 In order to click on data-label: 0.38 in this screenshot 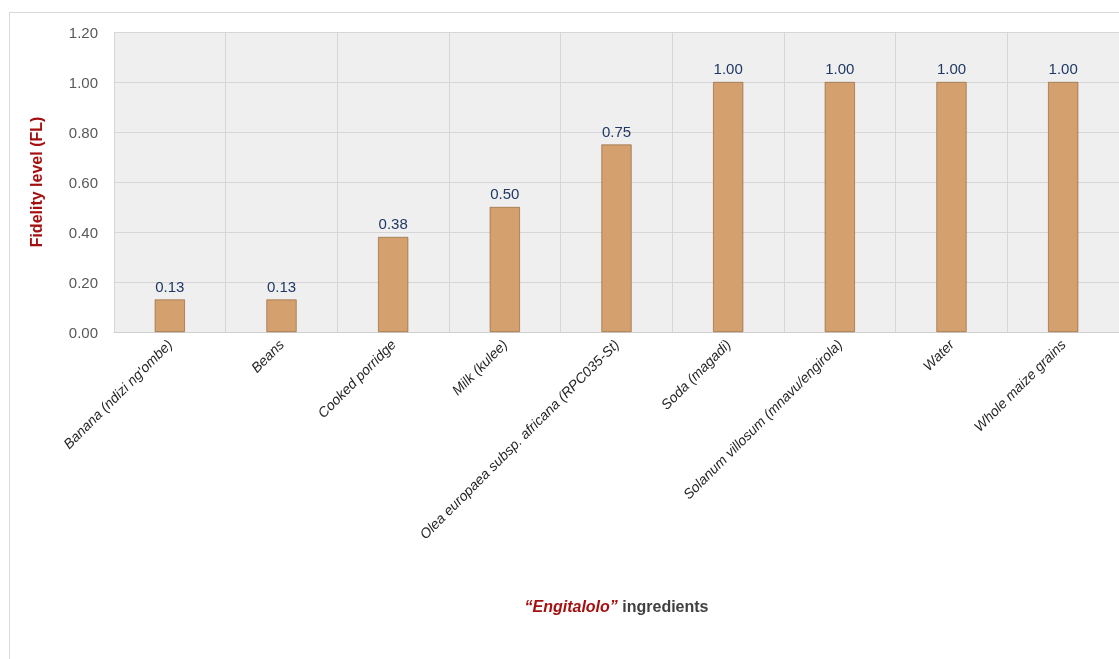, I will do `click(393, 223)`.